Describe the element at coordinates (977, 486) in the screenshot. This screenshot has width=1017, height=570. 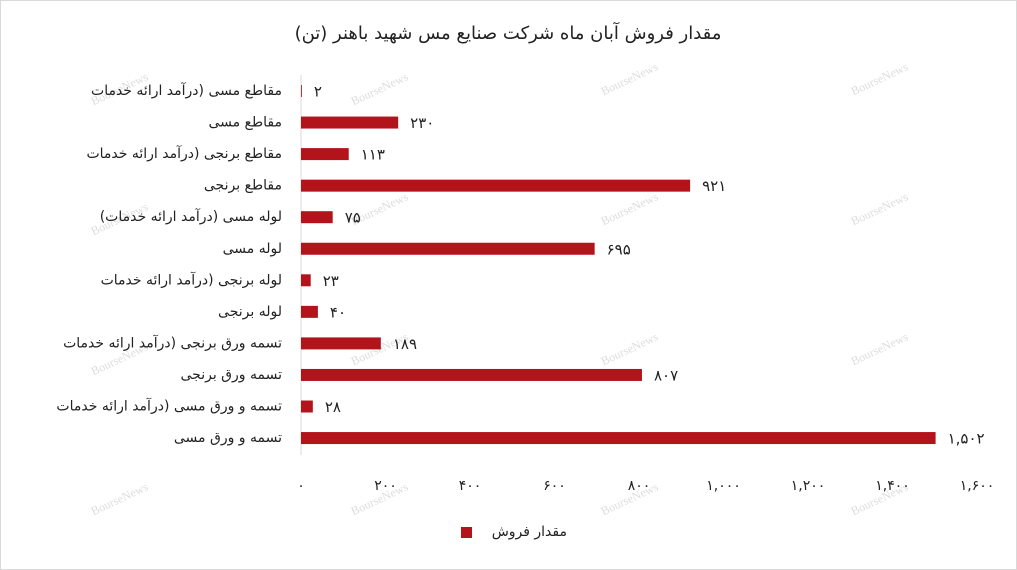
I see `x-tick-label: ۱,۶۰۰` at that location.